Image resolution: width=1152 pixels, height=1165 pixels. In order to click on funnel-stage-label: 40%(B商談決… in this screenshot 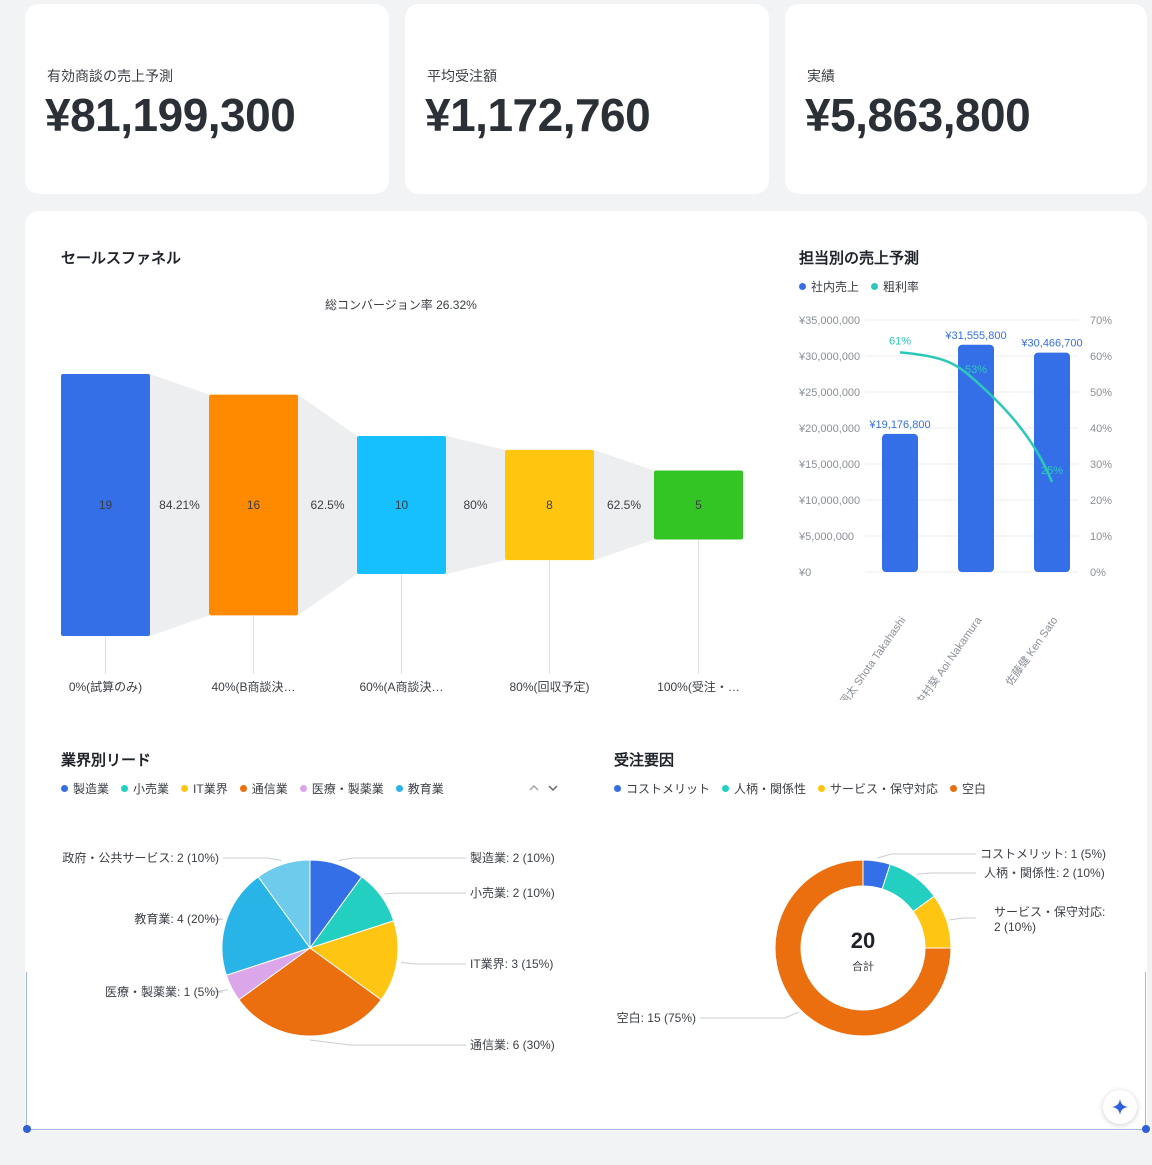, I will do `click(253, 686)`.